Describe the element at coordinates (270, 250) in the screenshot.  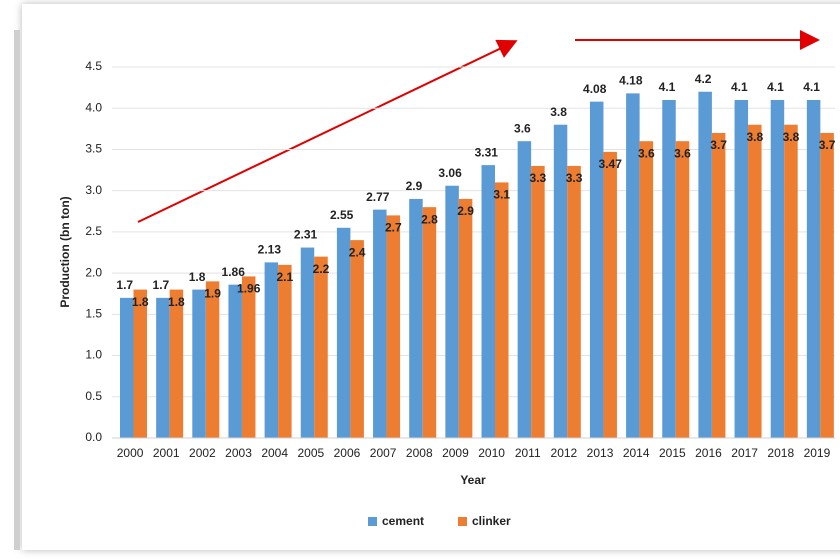
I see `data-label: 2.13` at that location.